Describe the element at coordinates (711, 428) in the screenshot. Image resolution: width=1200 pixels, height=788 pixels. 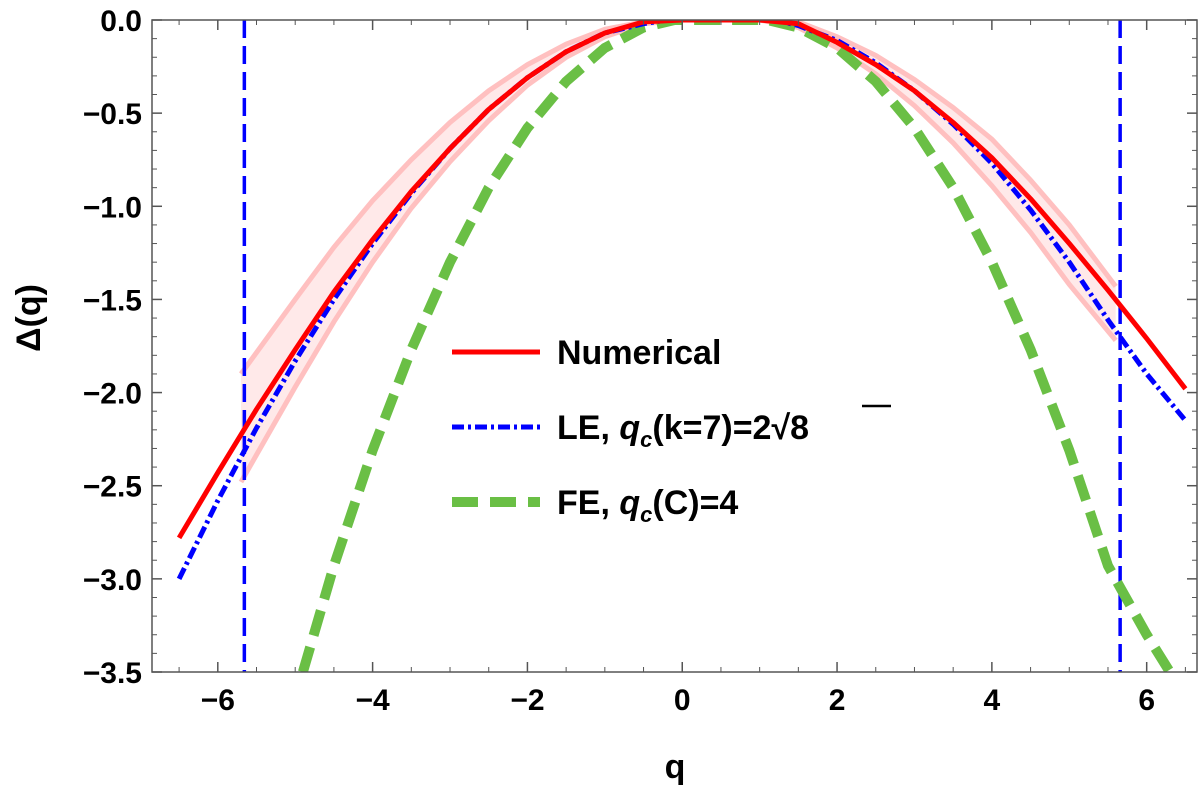
I see `legend-le-mid: (k=7)=2` at that location.